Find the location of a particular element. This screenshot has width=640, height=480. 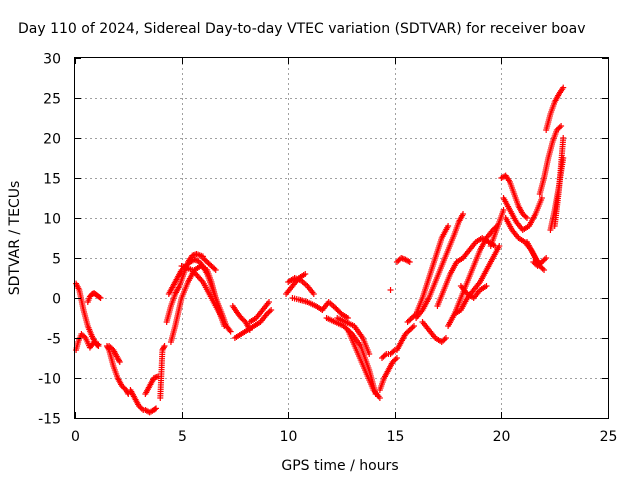

y-tick-label: 0 is located at coordinates (56, 300).